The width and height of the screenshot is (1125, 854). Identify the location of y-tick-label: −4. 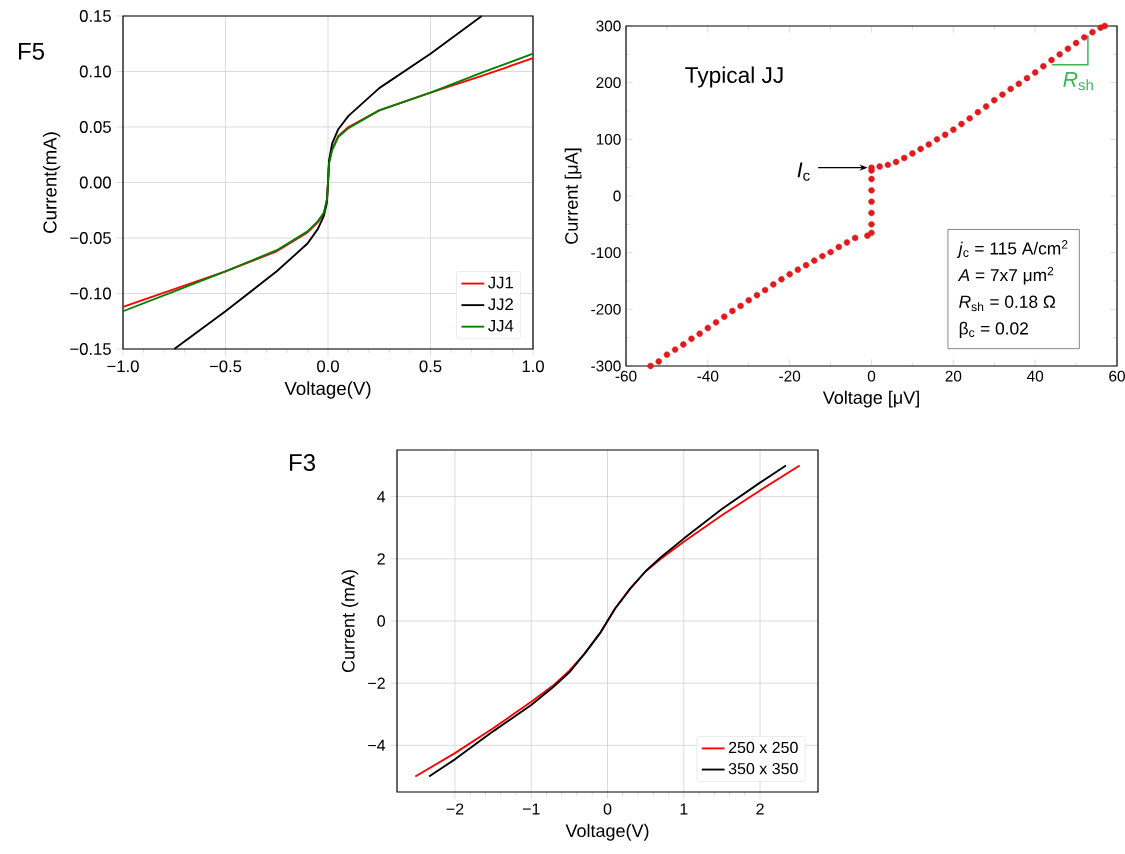
(377, 745).